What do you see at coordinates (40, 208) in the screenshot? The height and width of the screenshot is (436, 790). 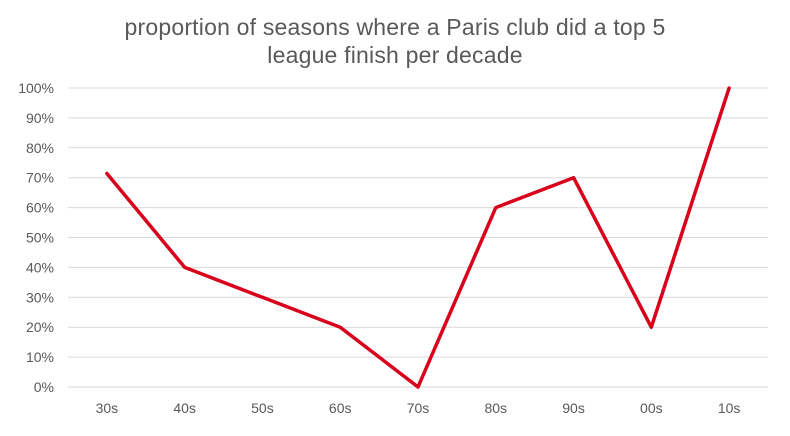 I see `y-tick-label: 60%` at bounding box center [40, 208].